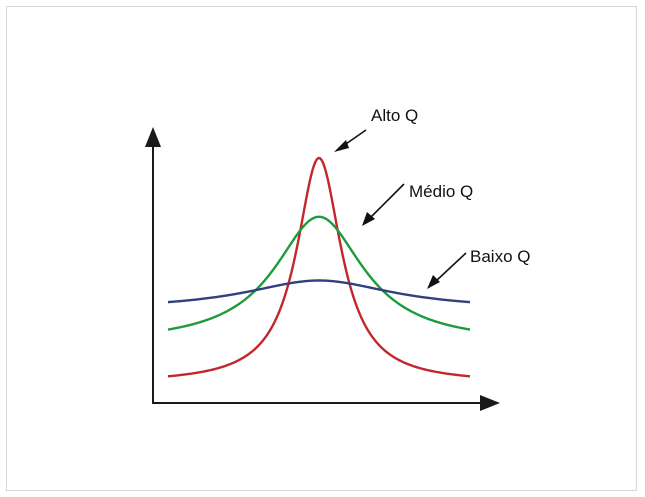 Image resolution: width=645 pixels, height=497 pixels. I want to click on x-axis-arrowhead, so click(490, 403).